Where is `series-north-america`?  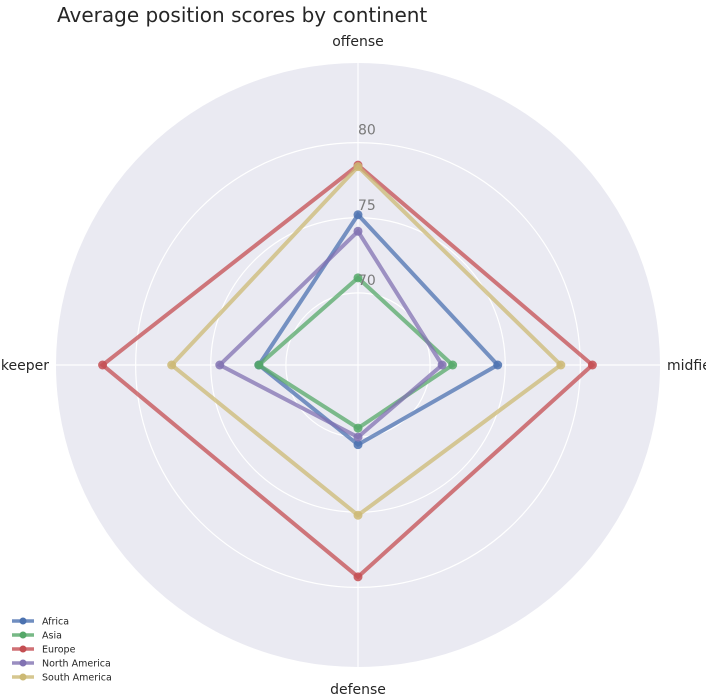 series-north-america is located at coordinates (331, 334).